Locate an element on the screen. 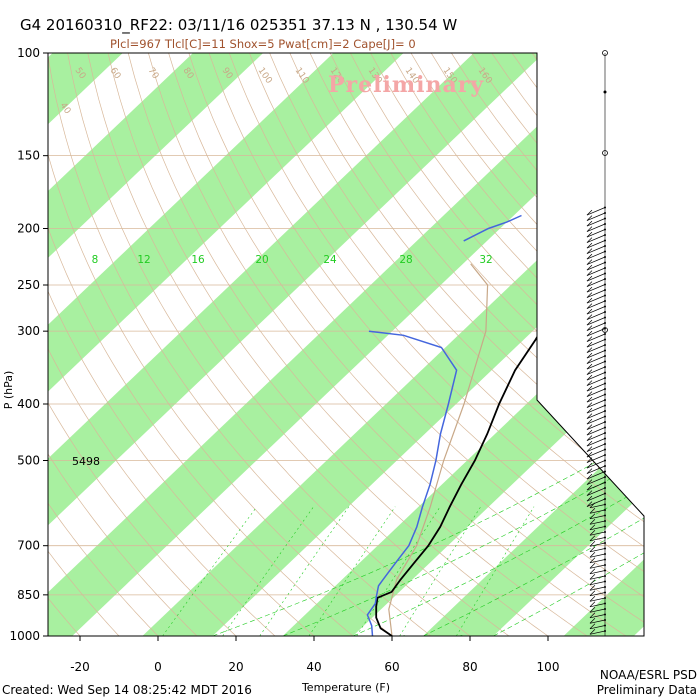  height-label: 5498 is located at coordinates (86, 461).